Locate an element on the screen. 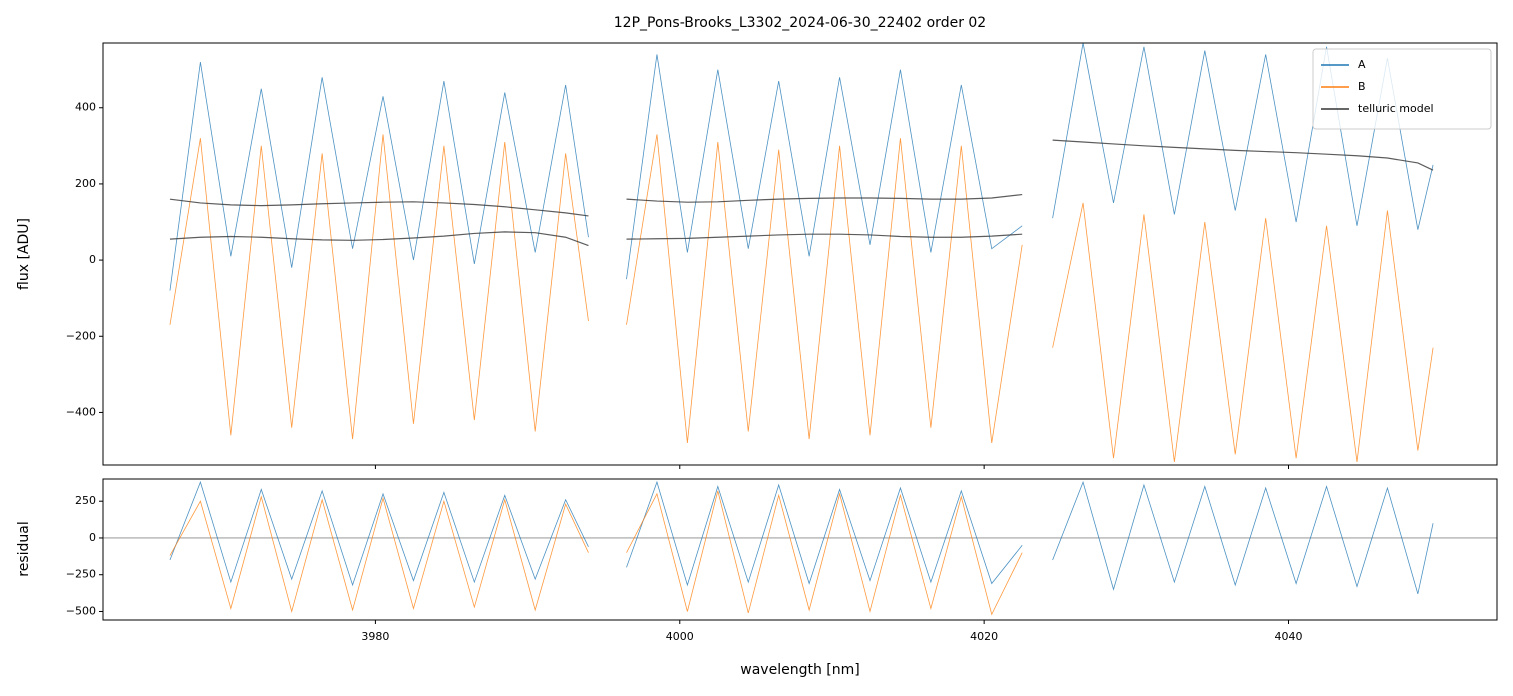 The image size is (1513, 696). y-tick-label: 400 is located at coordinates (85, 107).